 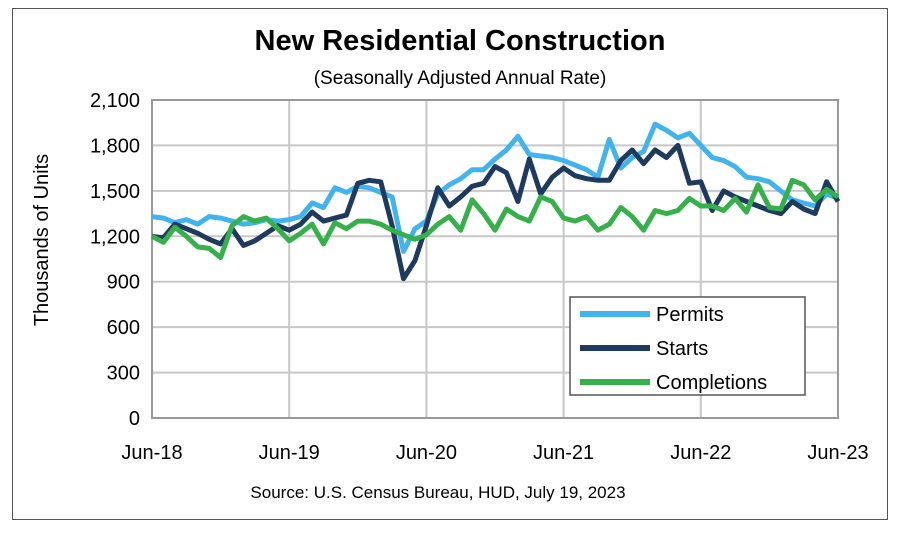 What do you see at coordinates (115, 146) in the screenshot?
I see `y-tick-label: 1,800` at bounding box center [115, 146].